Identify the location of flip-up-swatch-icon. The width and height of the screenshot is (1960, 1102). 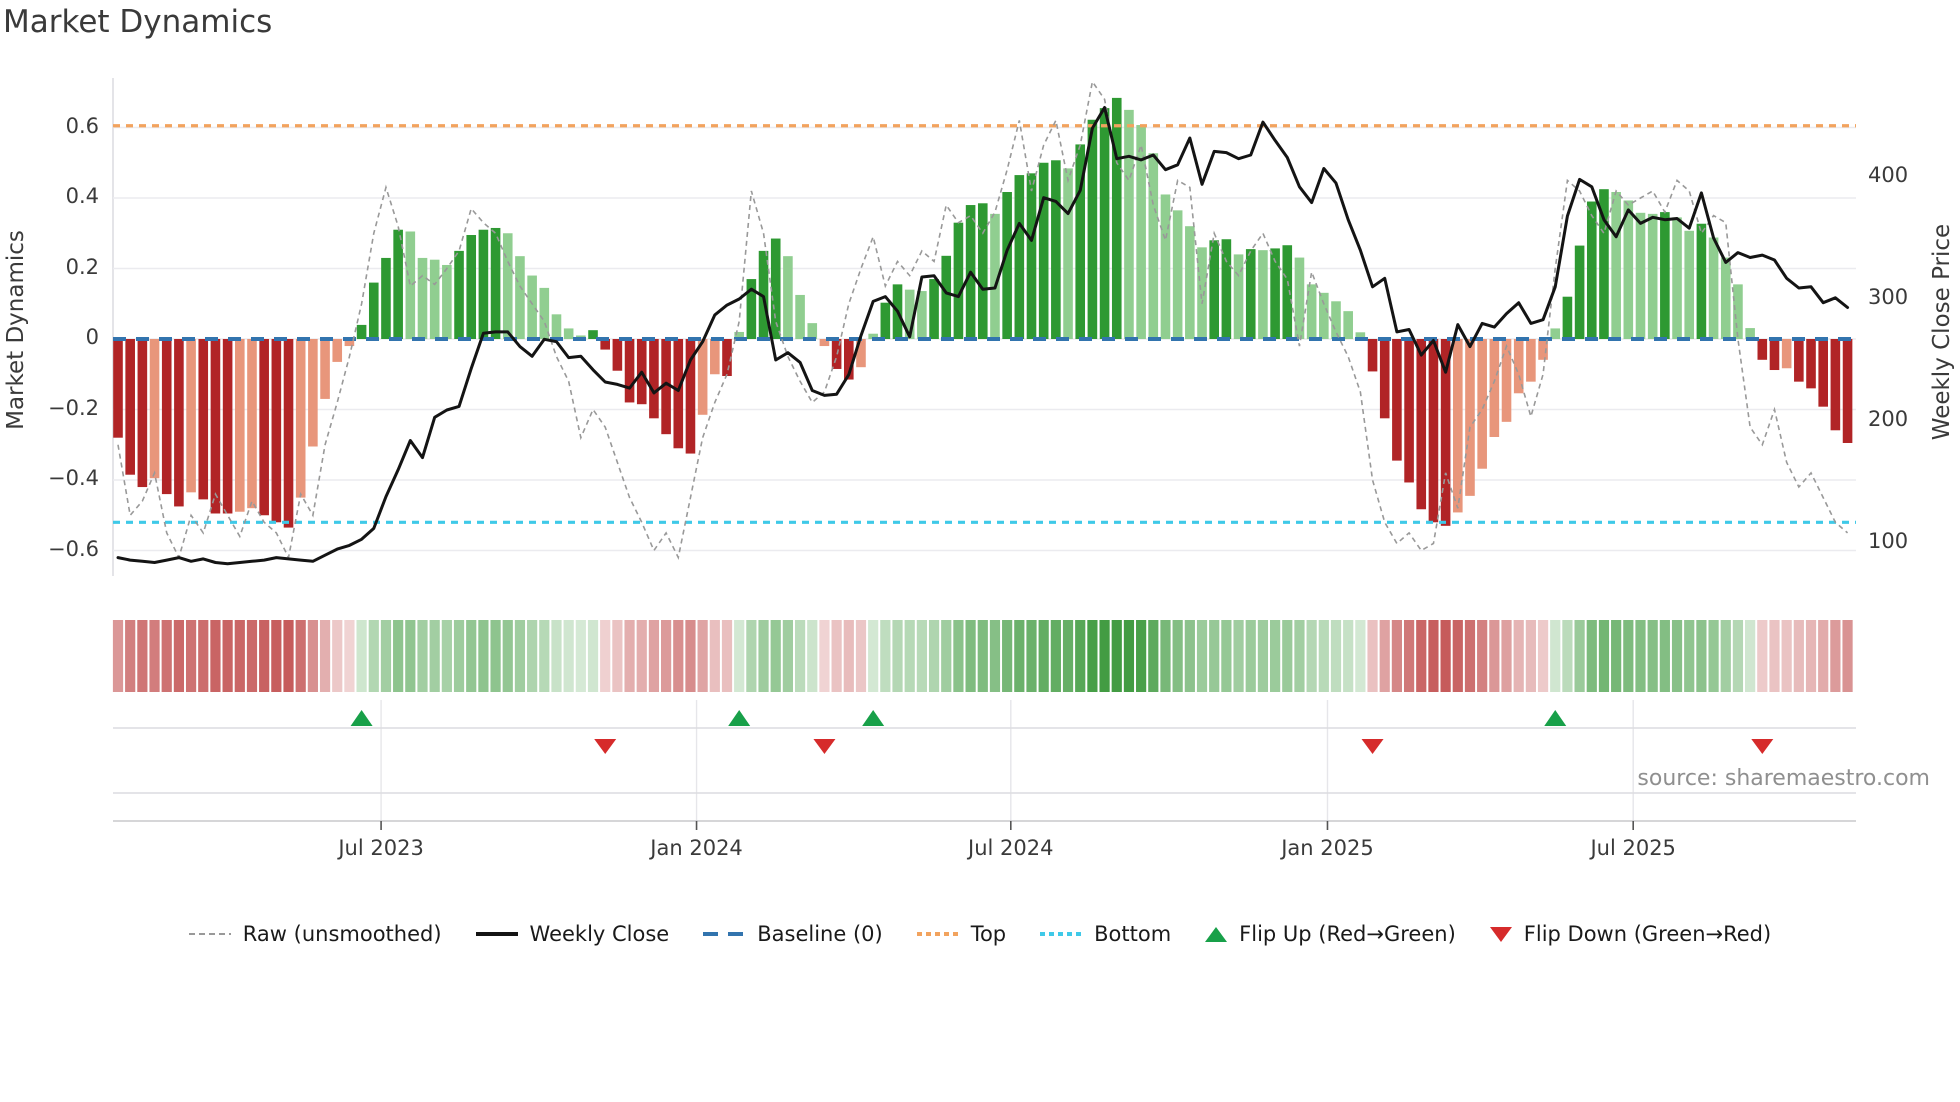
(1216, 934).